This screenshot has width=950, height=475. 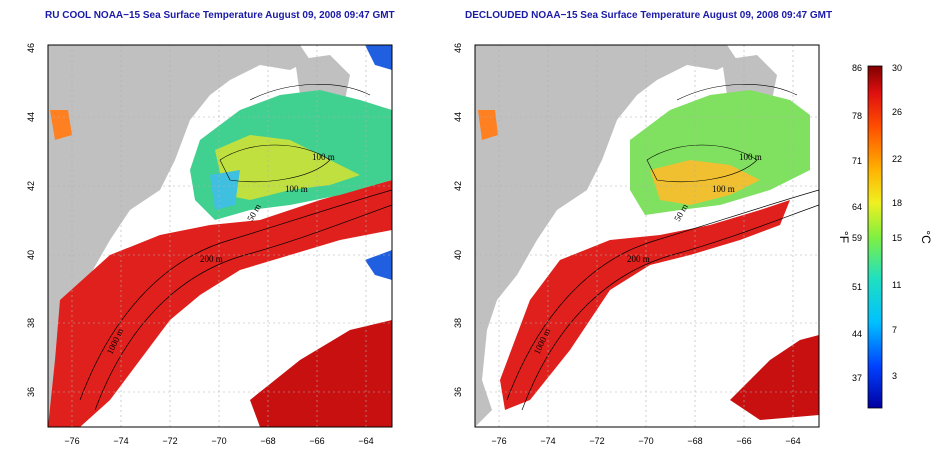 I want to click on celsius-tick: 7, so click(x=894, y=330).